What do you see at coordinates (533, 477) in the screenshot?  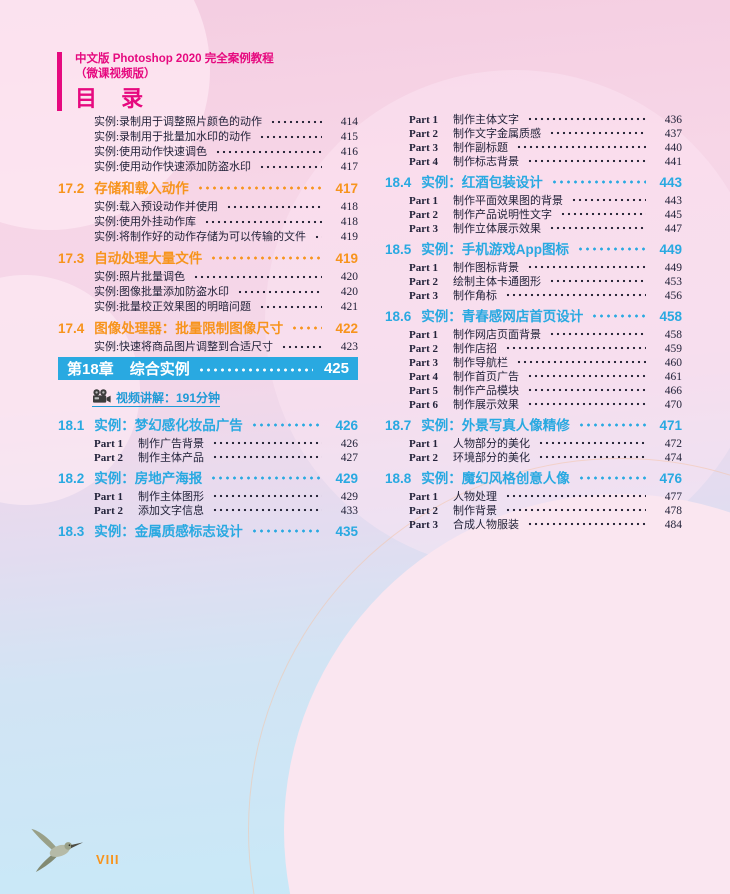 I see `toc-section: 18.8 实例：魔幻风格创意人像 476` at bounding box center [533, 477].